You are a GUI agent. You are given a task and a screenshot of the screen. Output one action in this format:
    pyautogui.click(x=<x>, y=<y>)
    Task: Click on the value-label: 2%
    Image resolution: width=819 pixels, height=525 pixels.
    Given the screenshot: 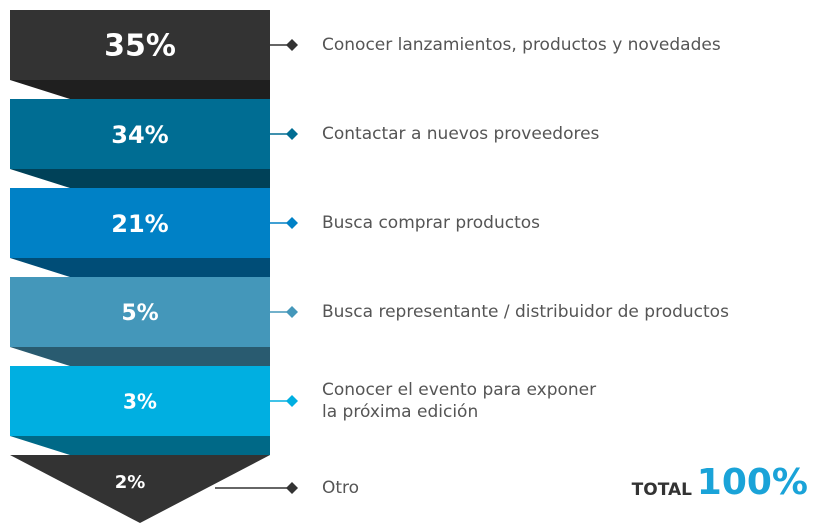 What is the action you would take?
    pyautogui.click(x=130, y=482)
    